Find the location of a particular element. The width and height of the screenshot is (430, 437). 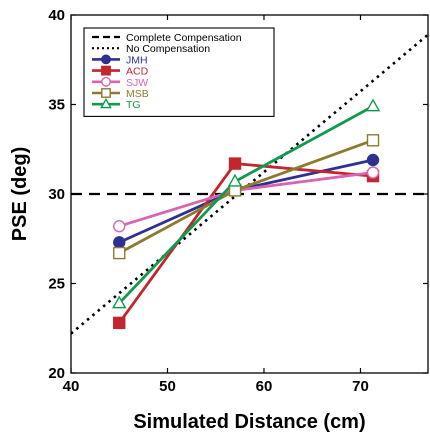

y-tick-label: 25 is located at coordinates (56, 284).